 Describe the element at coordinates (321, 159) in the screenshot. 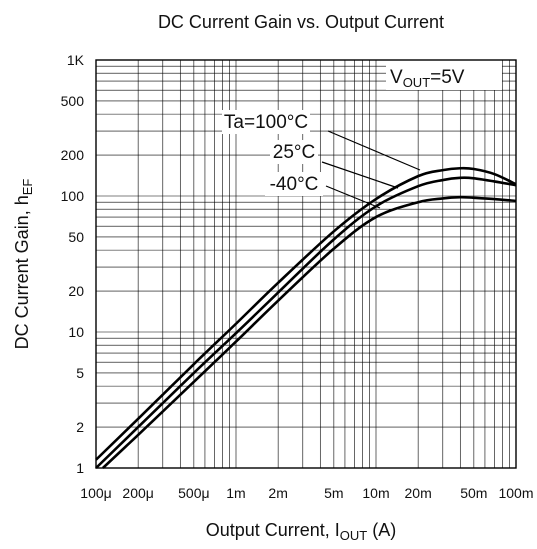

I see `series-labels: Ta=100°C 25°C -40°C` at that location.